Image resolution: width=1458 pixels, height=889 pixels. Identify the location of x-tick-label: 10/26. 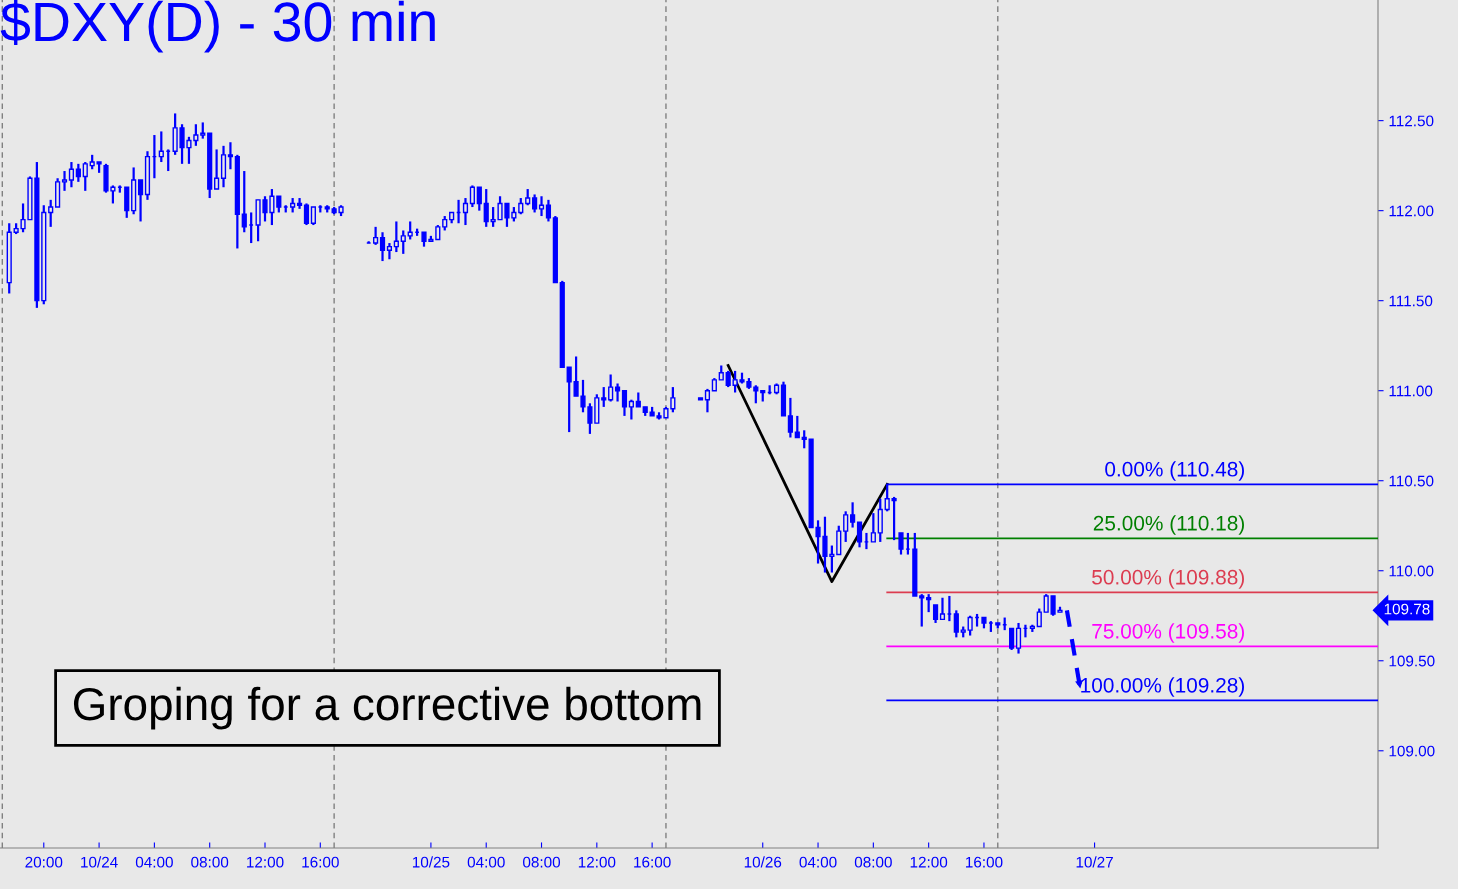
(763, 862).